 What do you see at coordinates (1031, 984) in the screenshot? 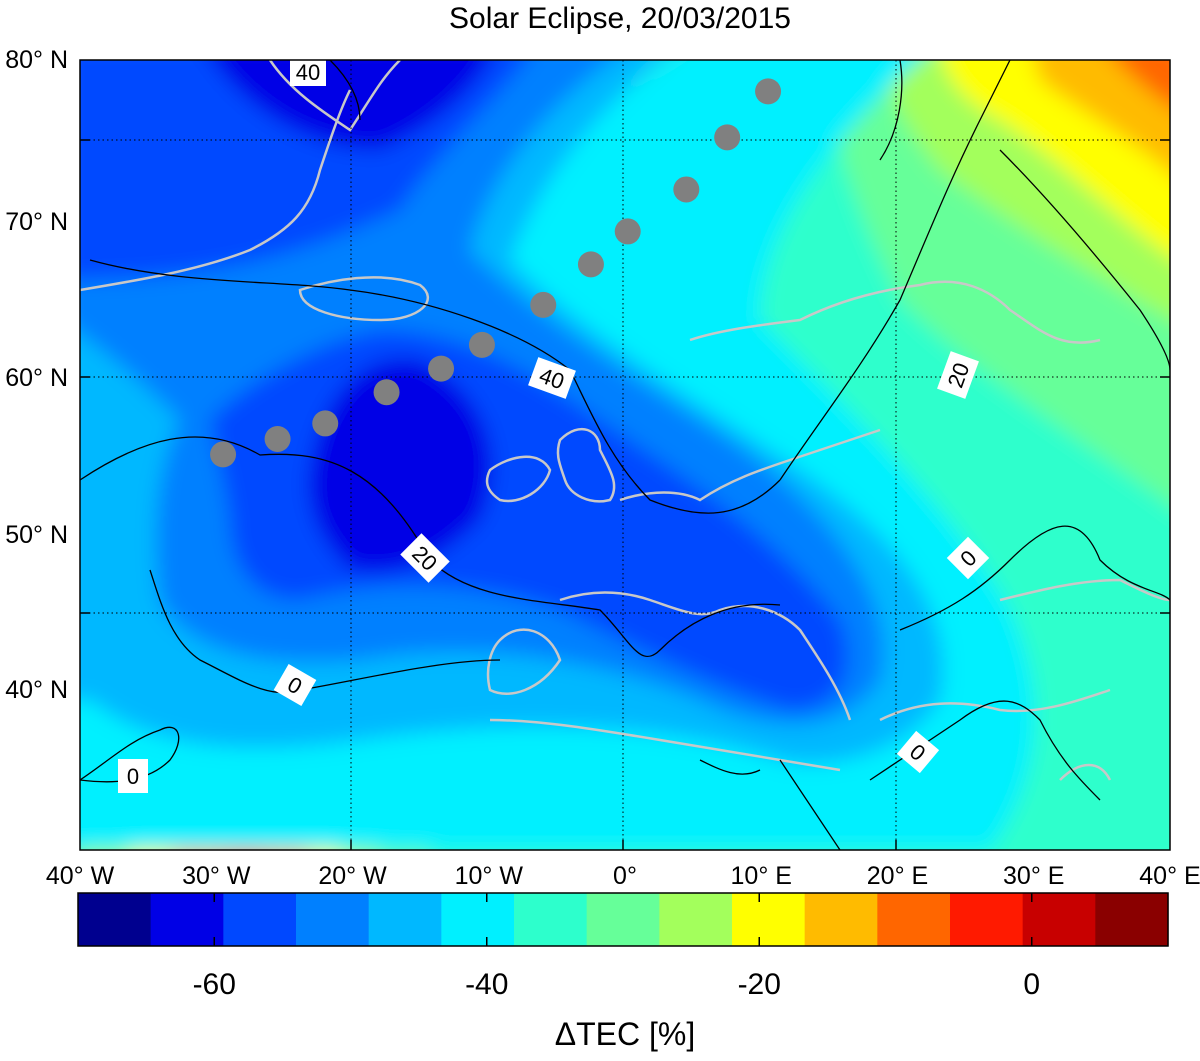
I see `colorbar-tick-label: 0` at bounding box center [1031, 984].